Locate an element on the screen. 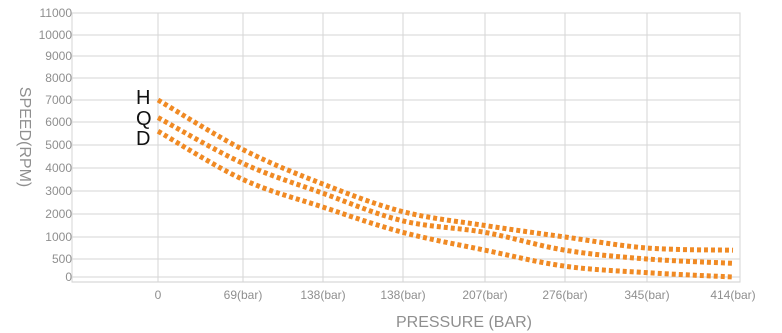 The width and height of the screenshot is (782, 333). y-tick-label-0: 0 is located at coordinates (68, 277).